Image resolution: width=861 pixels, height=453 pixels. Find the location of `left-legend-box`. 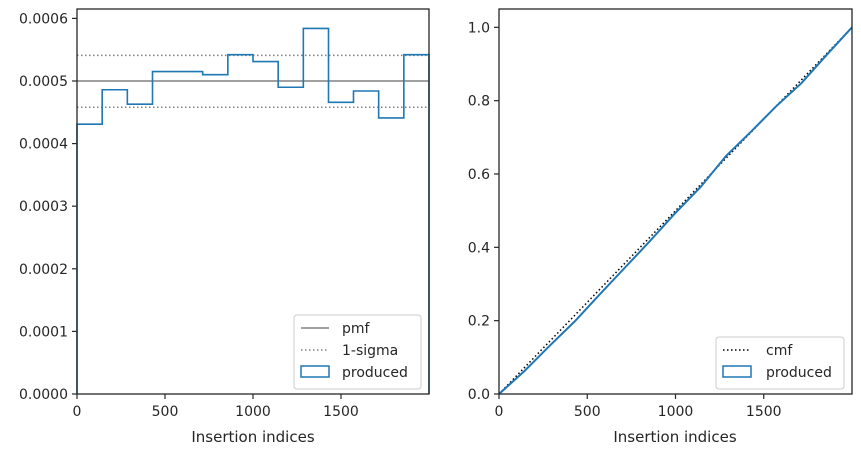

left-legend-box is located at coordinates (357, 352).